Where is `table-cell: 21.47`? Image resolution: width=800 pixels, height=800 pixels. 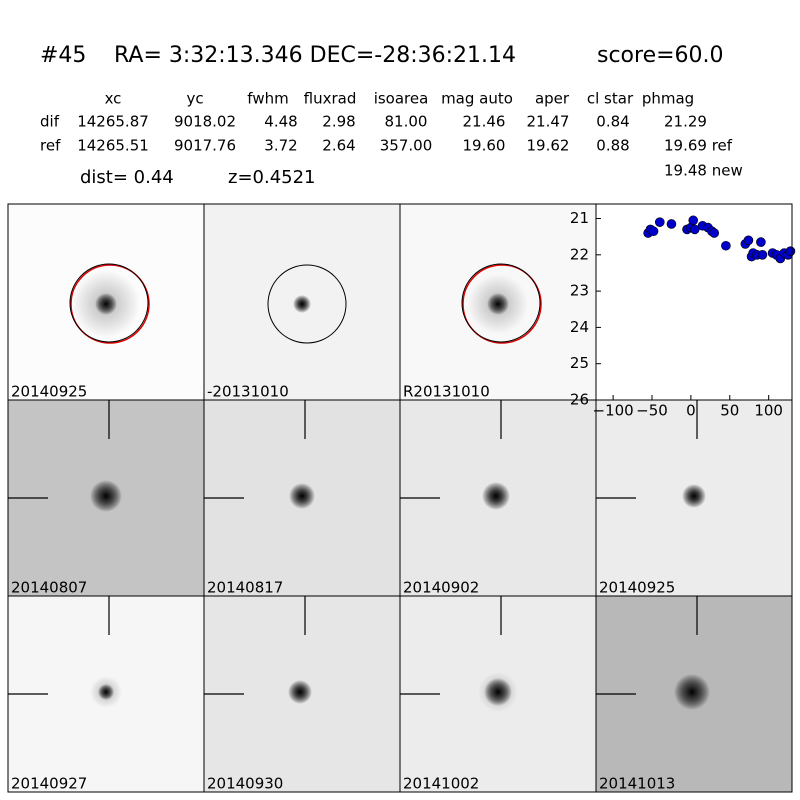
table-cell: 21.47 is located at coordinates (548, 122).